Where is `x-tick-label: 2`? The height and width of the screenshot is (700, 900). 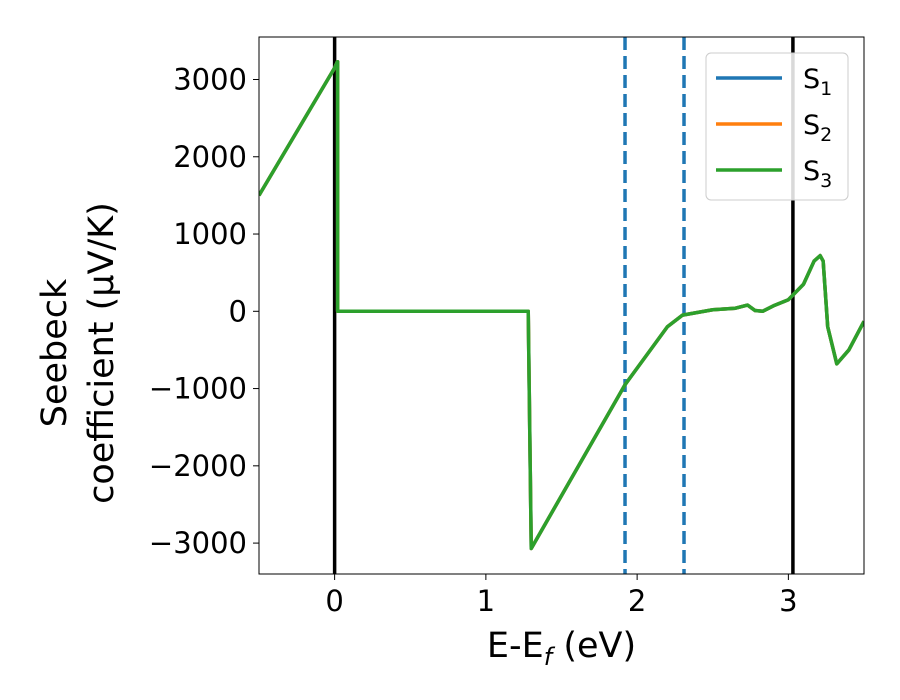 x-tick-label: 2 is located at coordinates (637, 601).